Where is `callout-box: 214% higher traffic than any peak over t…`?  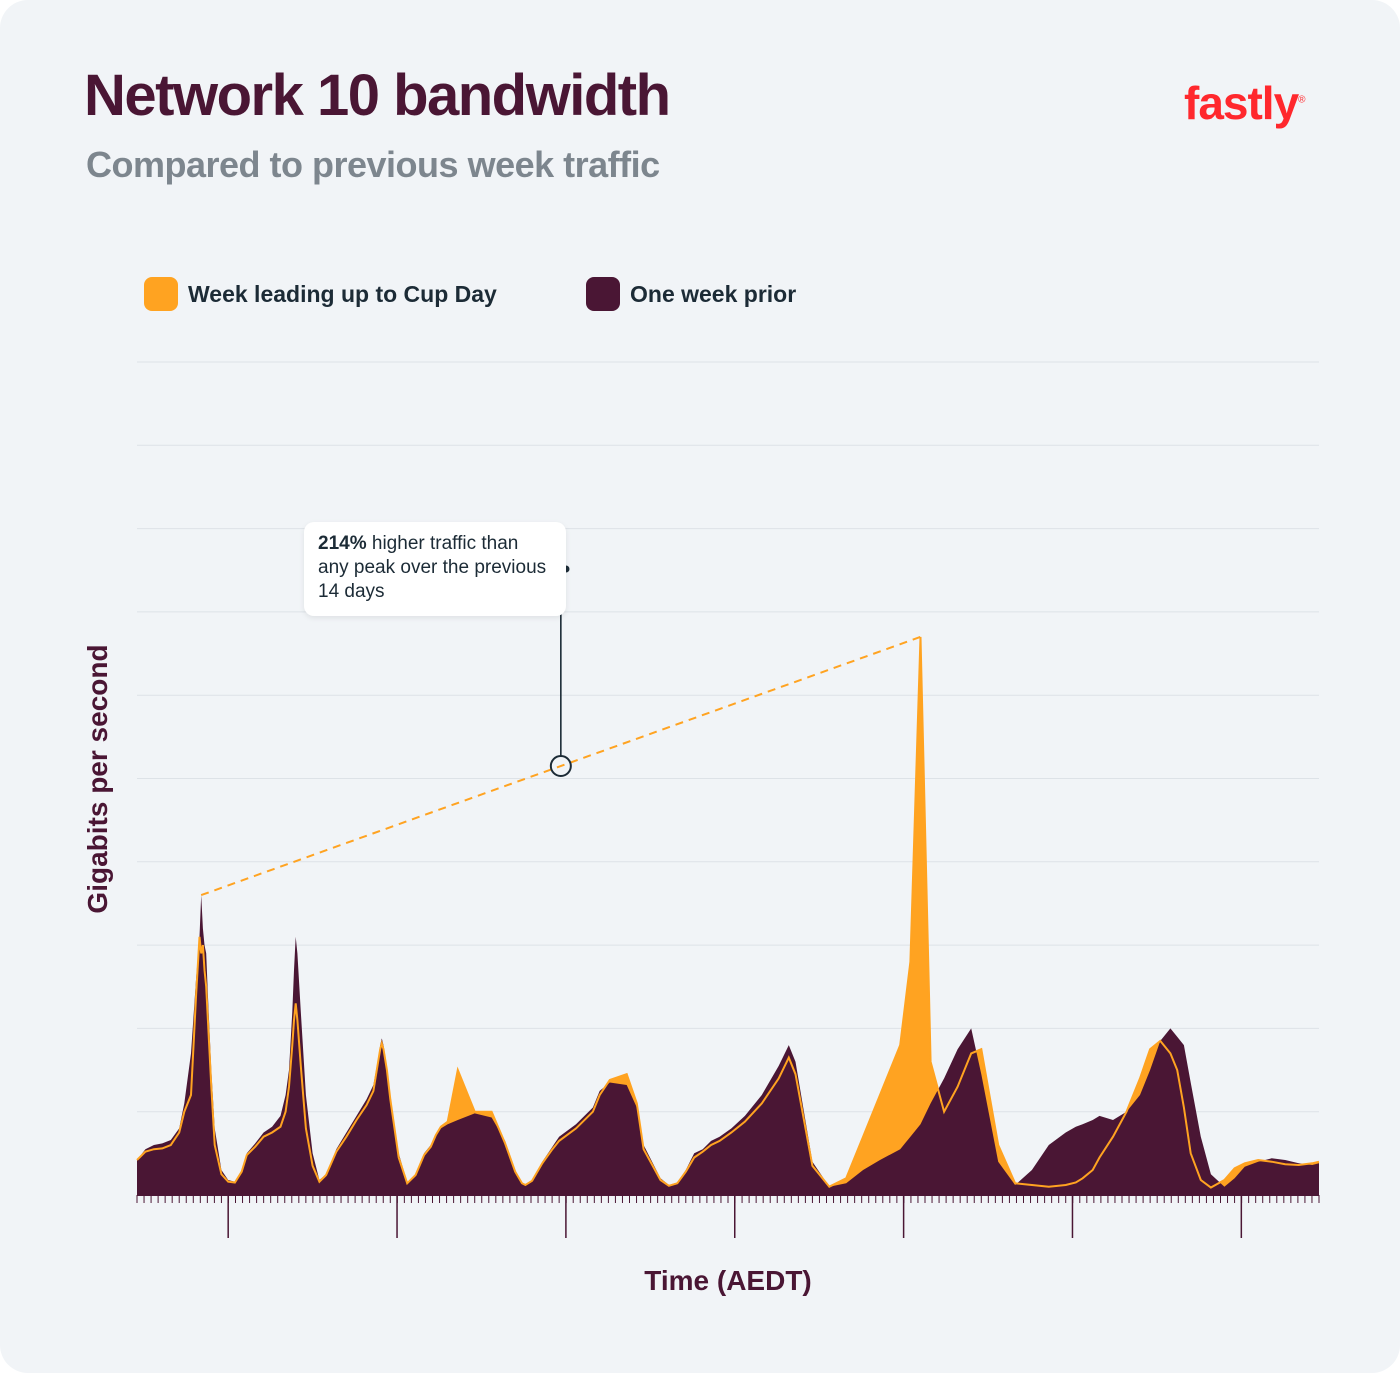 callout-box: 214% higher traffic than any peak over t… is located at coordinates (435, 569).